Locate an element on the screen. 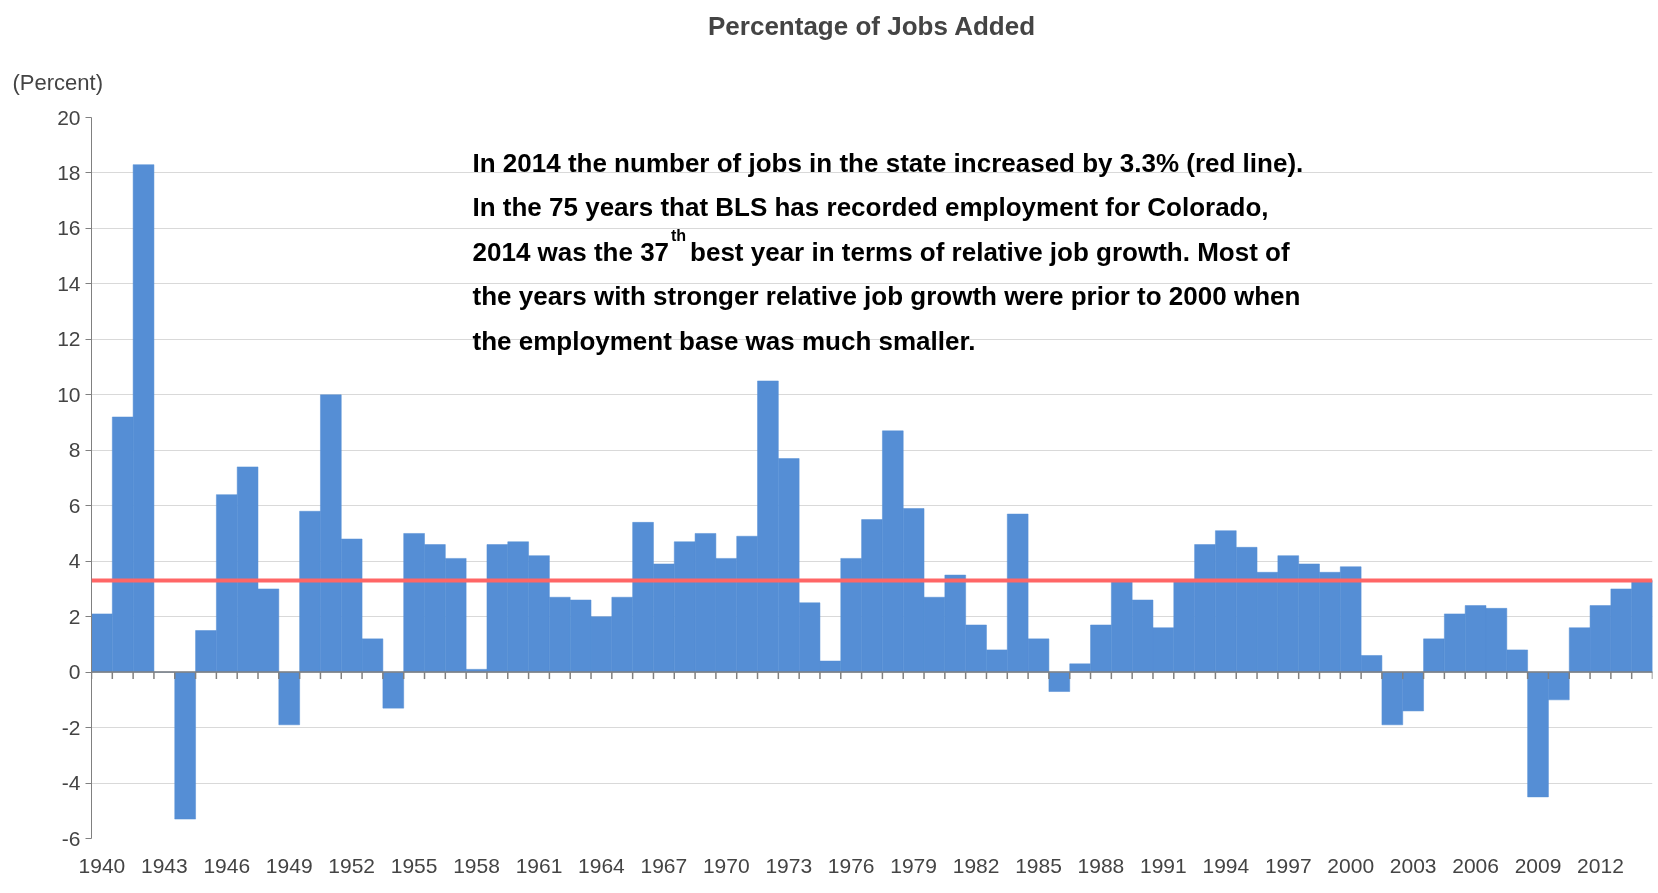 This screenshot has height=893, width=1658. y-tick-label: 4 is located at coordinates (74, 561).